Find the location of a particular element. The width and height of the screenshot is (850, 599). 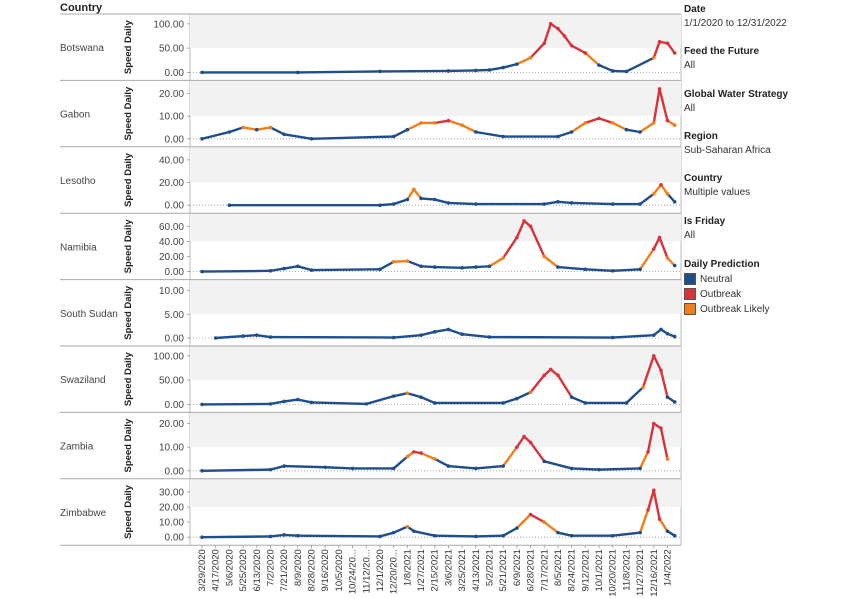

panel-south-sudan: South Sudan Speed Daily 0.00 5.00 10.00 is located at coordinates (370, 312).